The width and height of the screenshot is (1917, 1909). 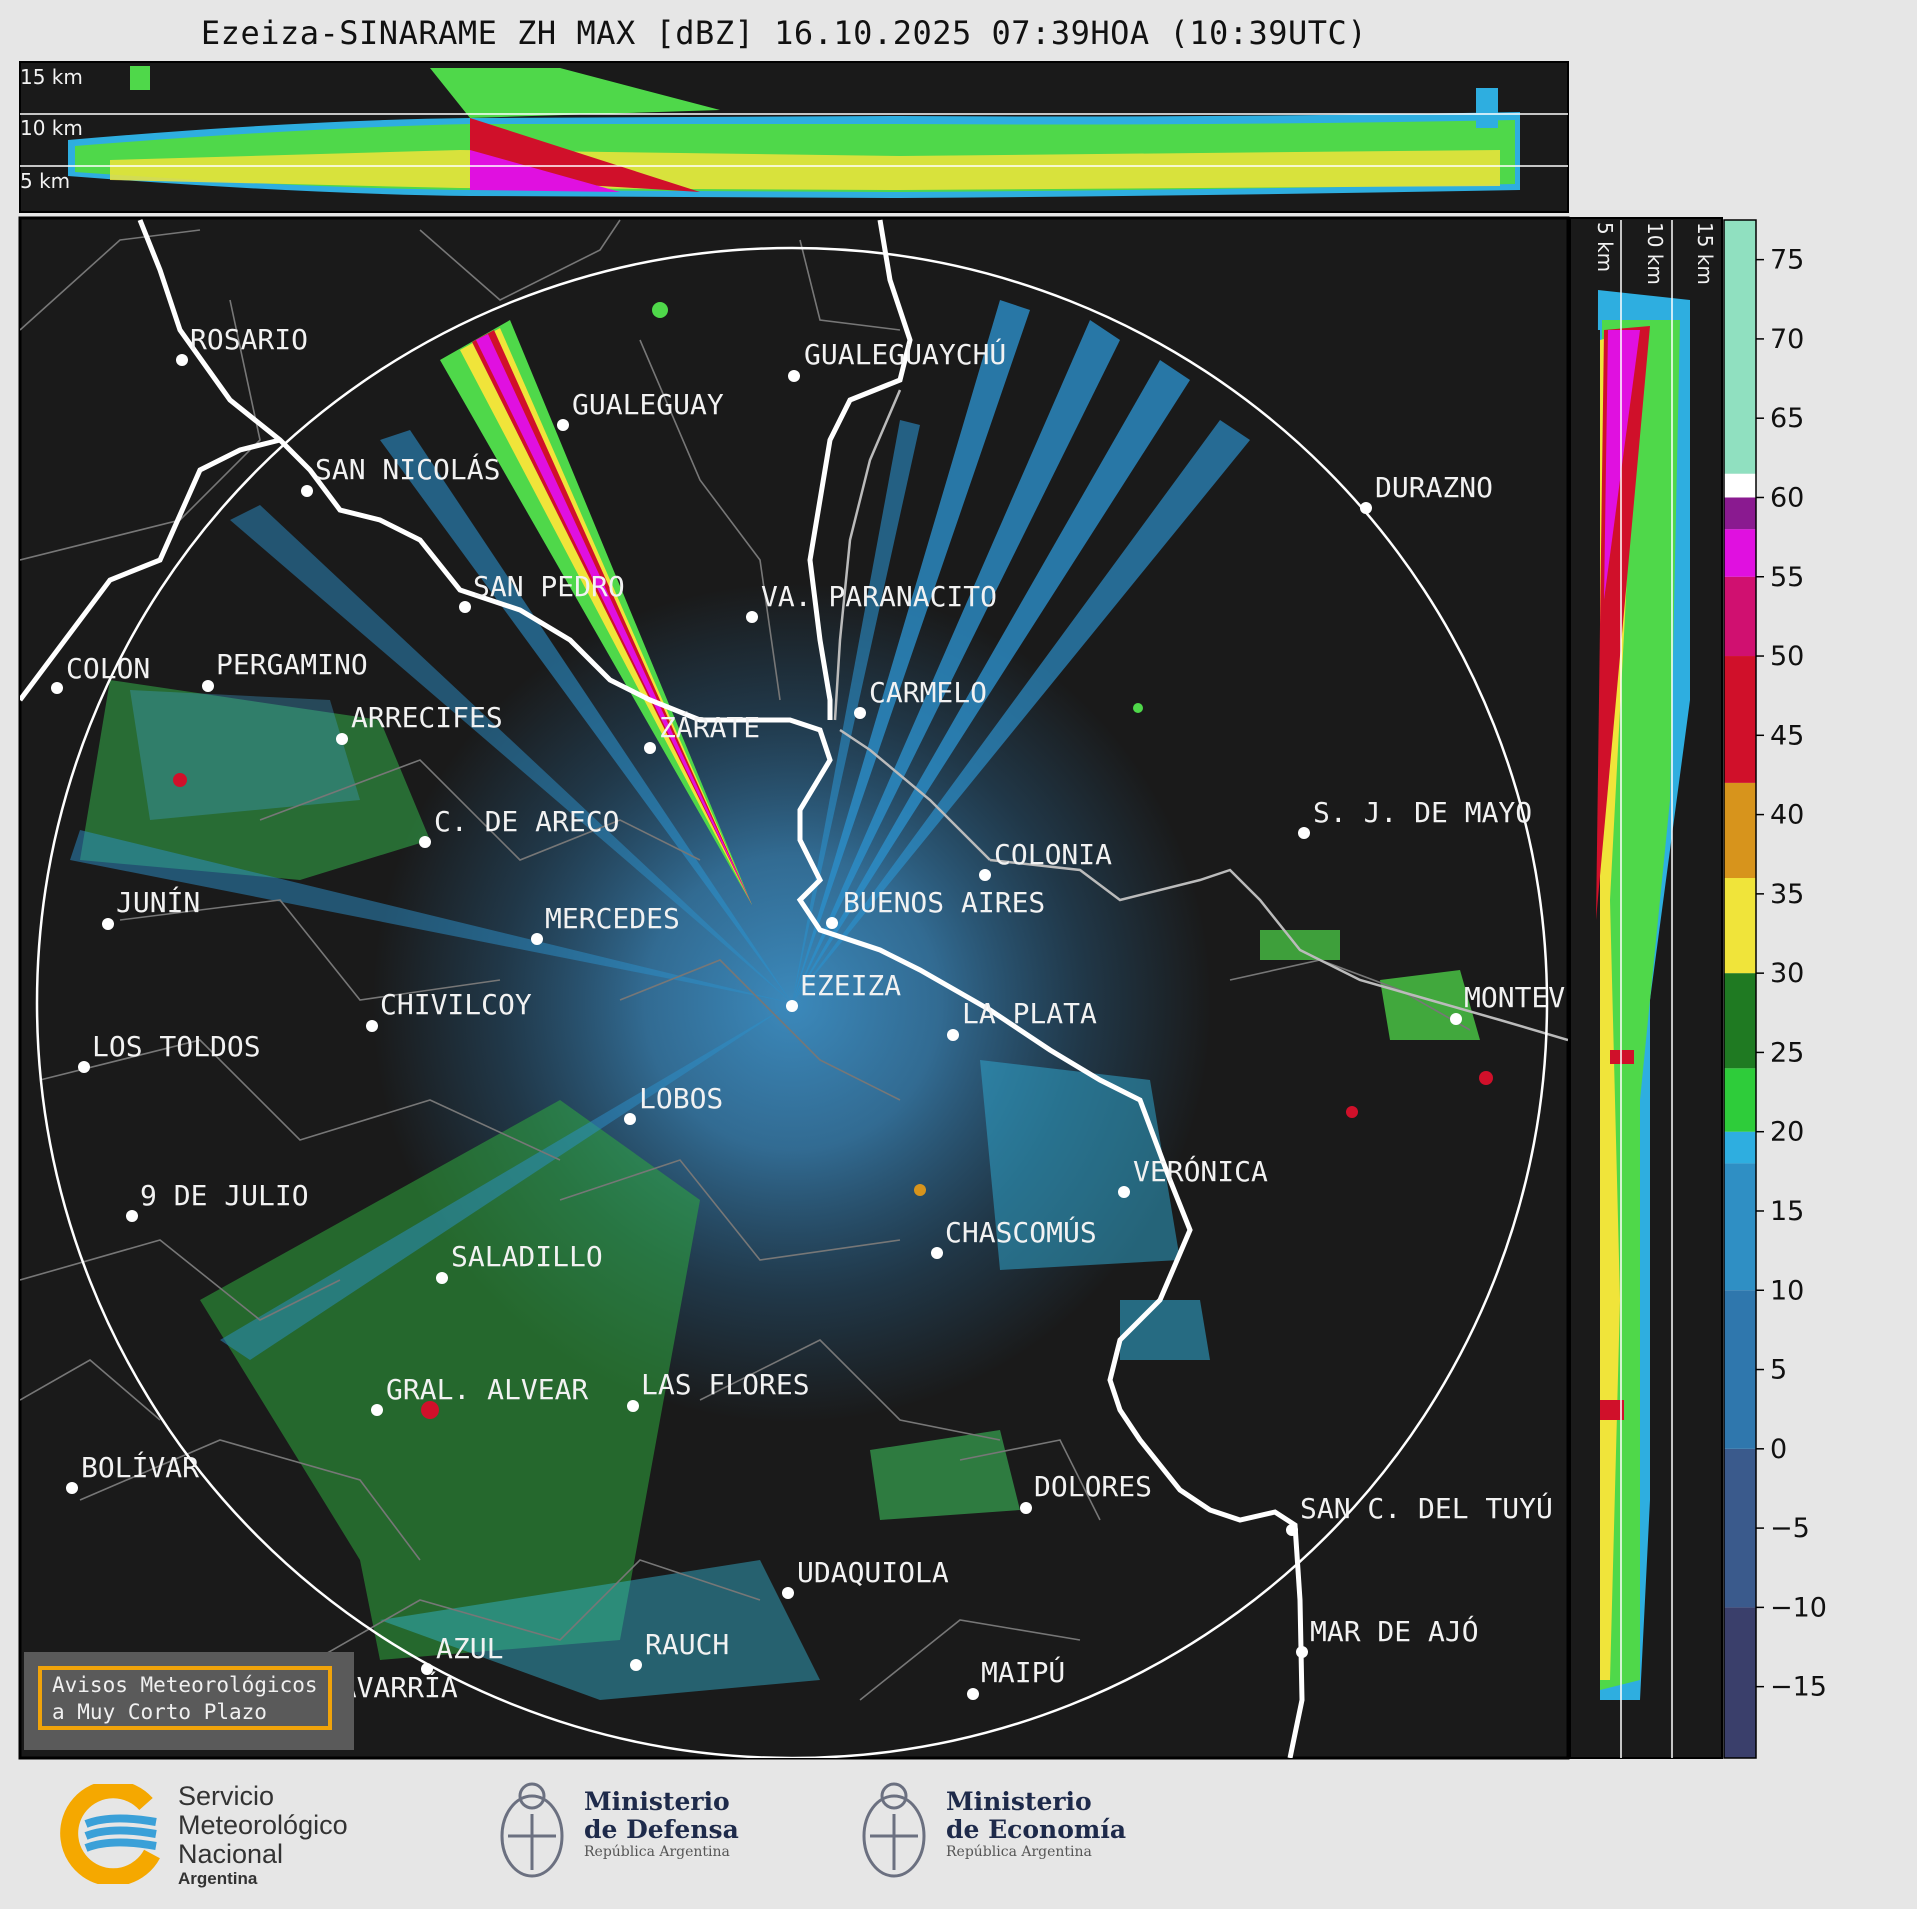 I want to click on city-label: LAS FLORES, so click(x=725, y=1384).